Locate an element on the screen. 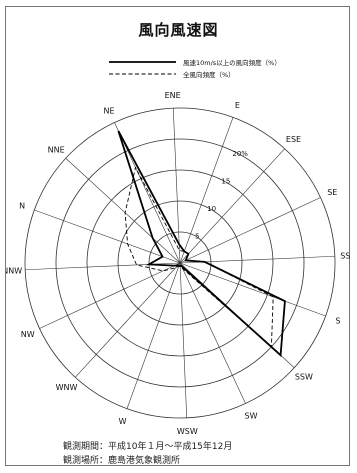 The width and height of the screenshot is (357, 473). direction-label: NW is located at coordinates (28, 334).